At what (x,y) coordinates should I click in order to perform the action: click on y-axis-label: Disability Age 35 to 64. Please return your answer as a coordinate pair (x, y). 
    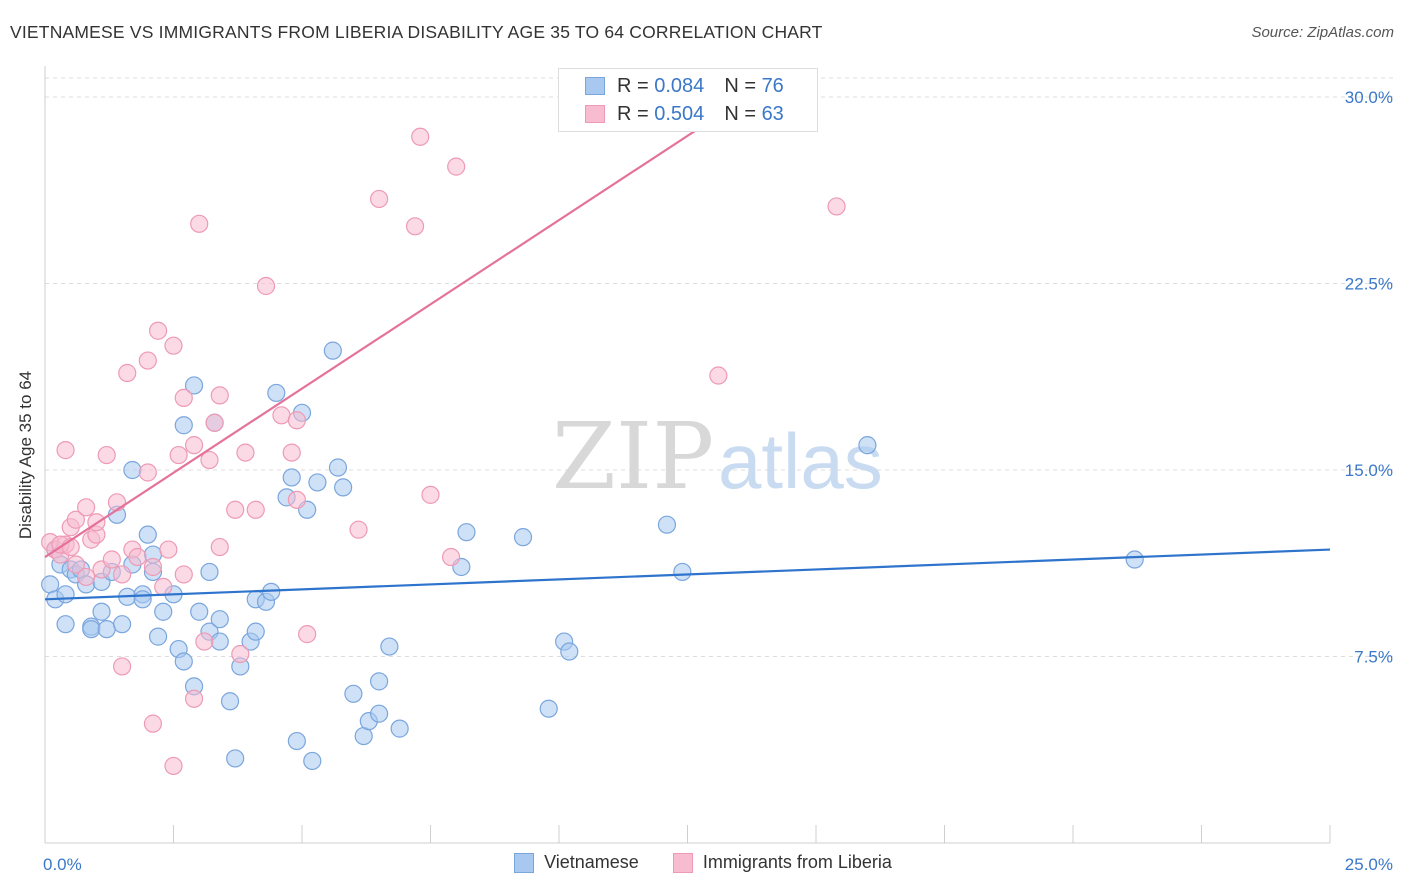
    Looking at the image, I should click on (25, 455).